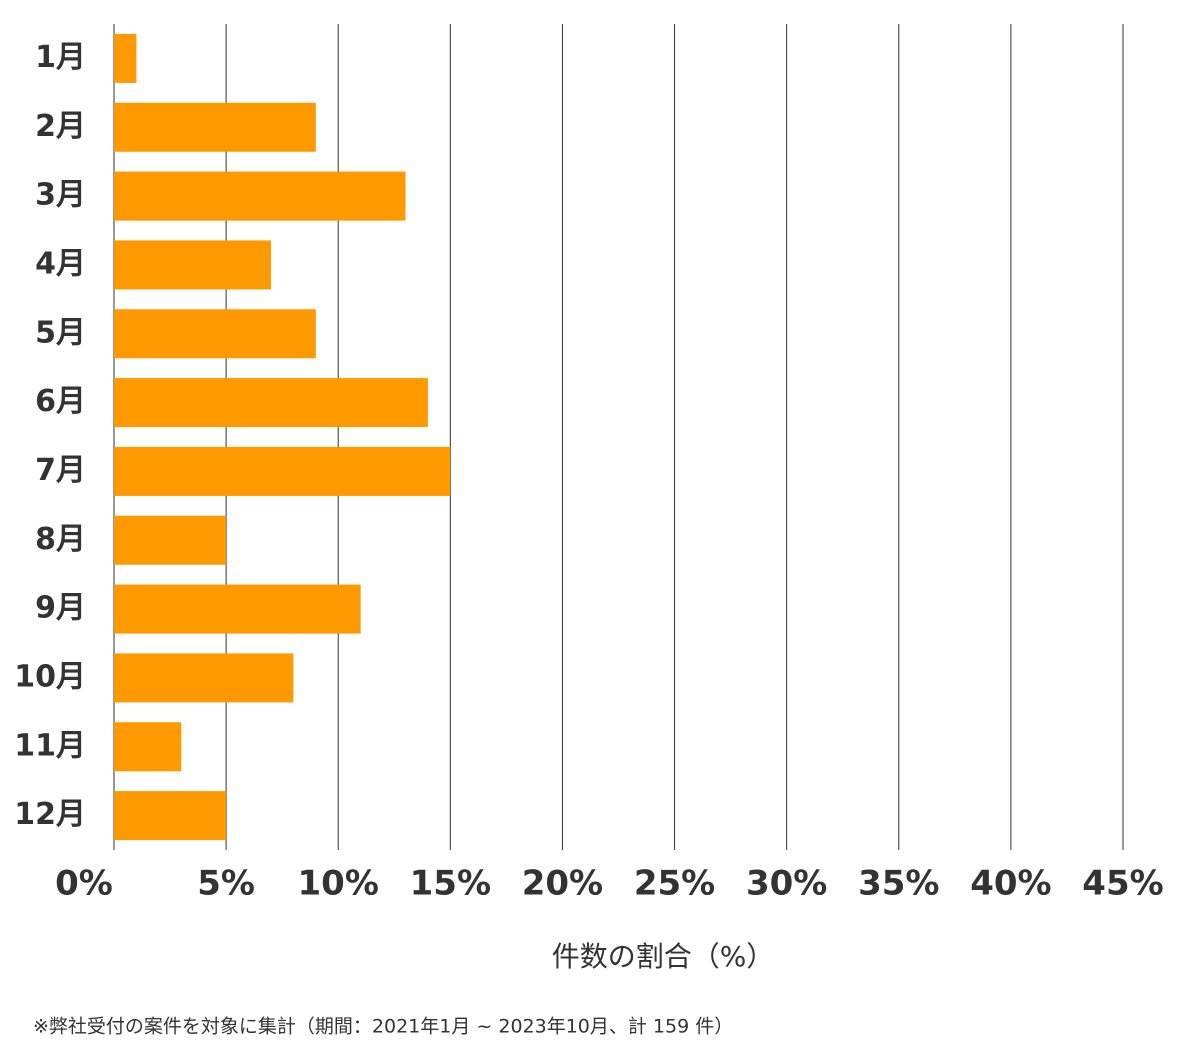 This screenshot has height=1060, width=1200. What do you see at coordinates (60, 539) in the screenshot?
I see `y-tick-label: 8月` at bounding box center [60, 539].